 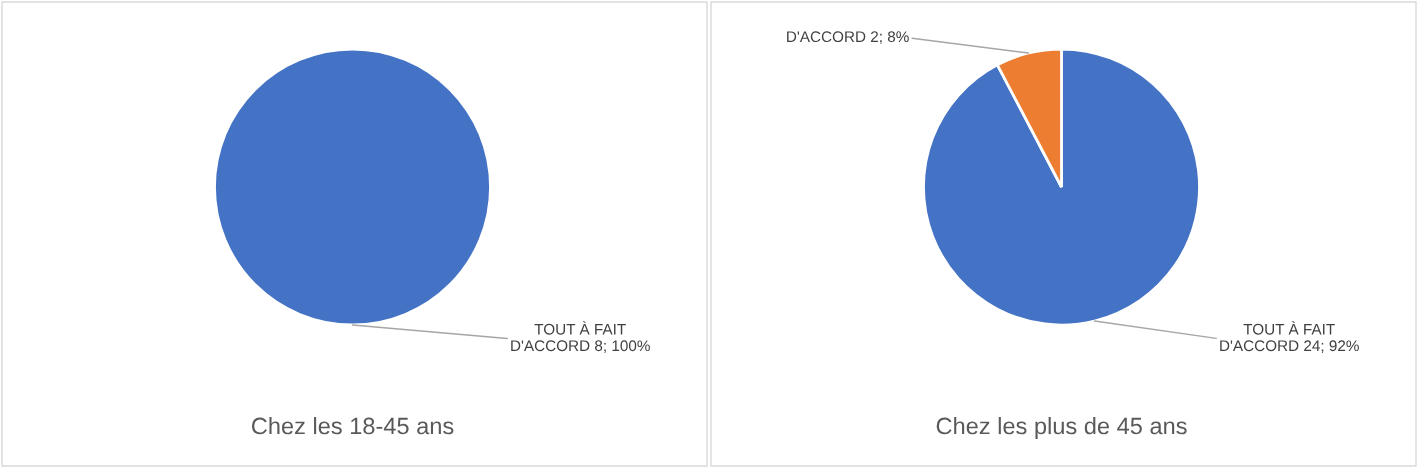 What do you see at coordinates (1061, 187) in the screenshot?
I see `pie-slice` at bounding box center [1061, 187].